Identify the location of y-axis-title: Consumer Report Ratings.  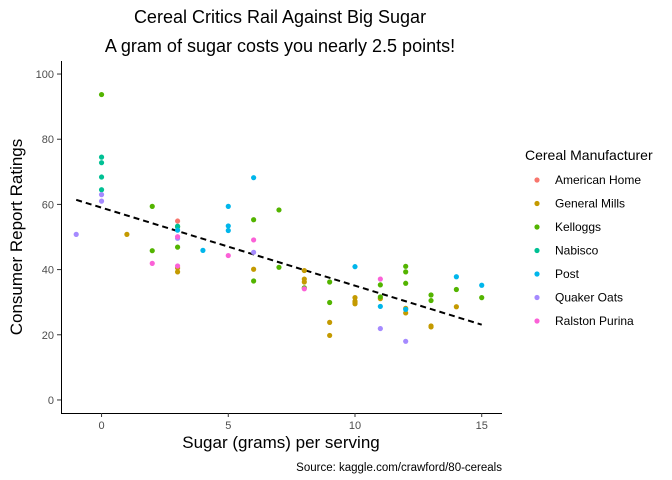
(16, 237).